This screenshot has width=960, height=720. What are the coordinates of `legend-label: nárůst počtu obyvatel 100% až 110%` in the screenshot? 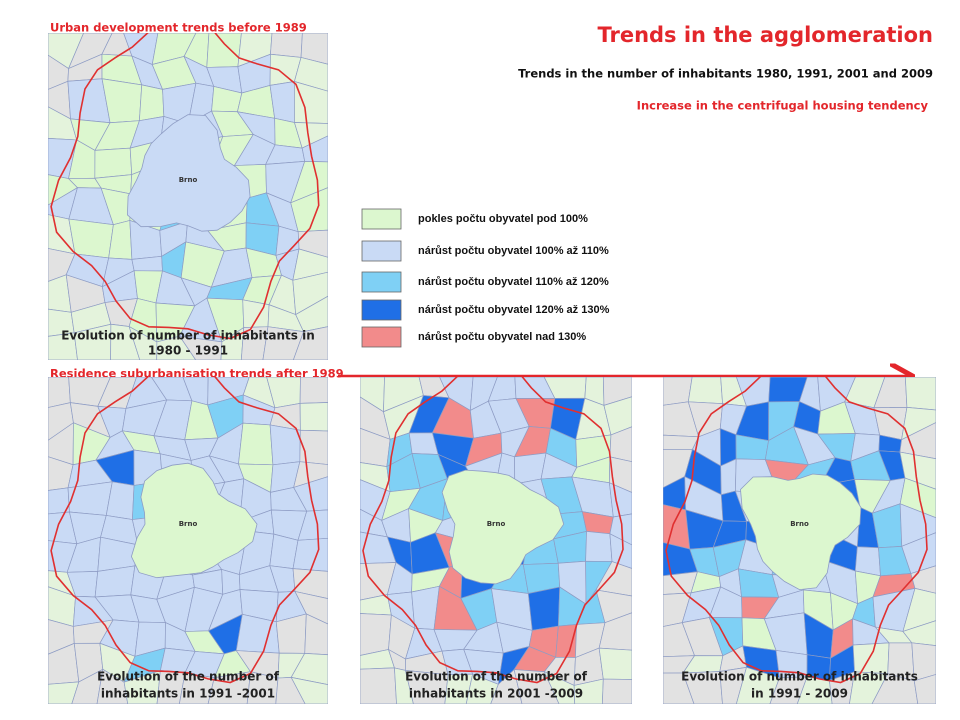 It's located at (513, 251).